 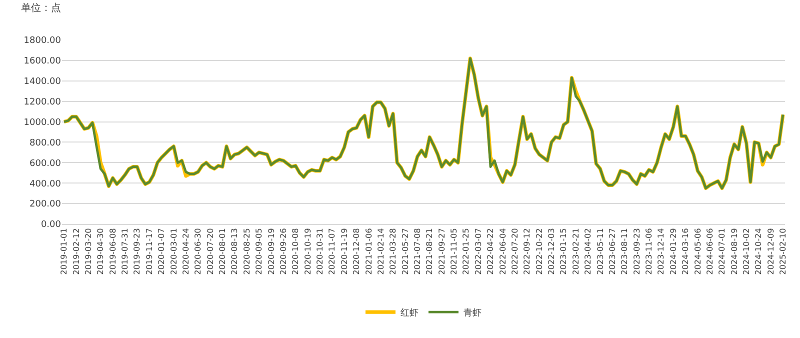 What do you see at coordinates (393, 251) in the screenshot?
I see `x-tick-label: 2021-03-28` at bounding box center [393, 251].